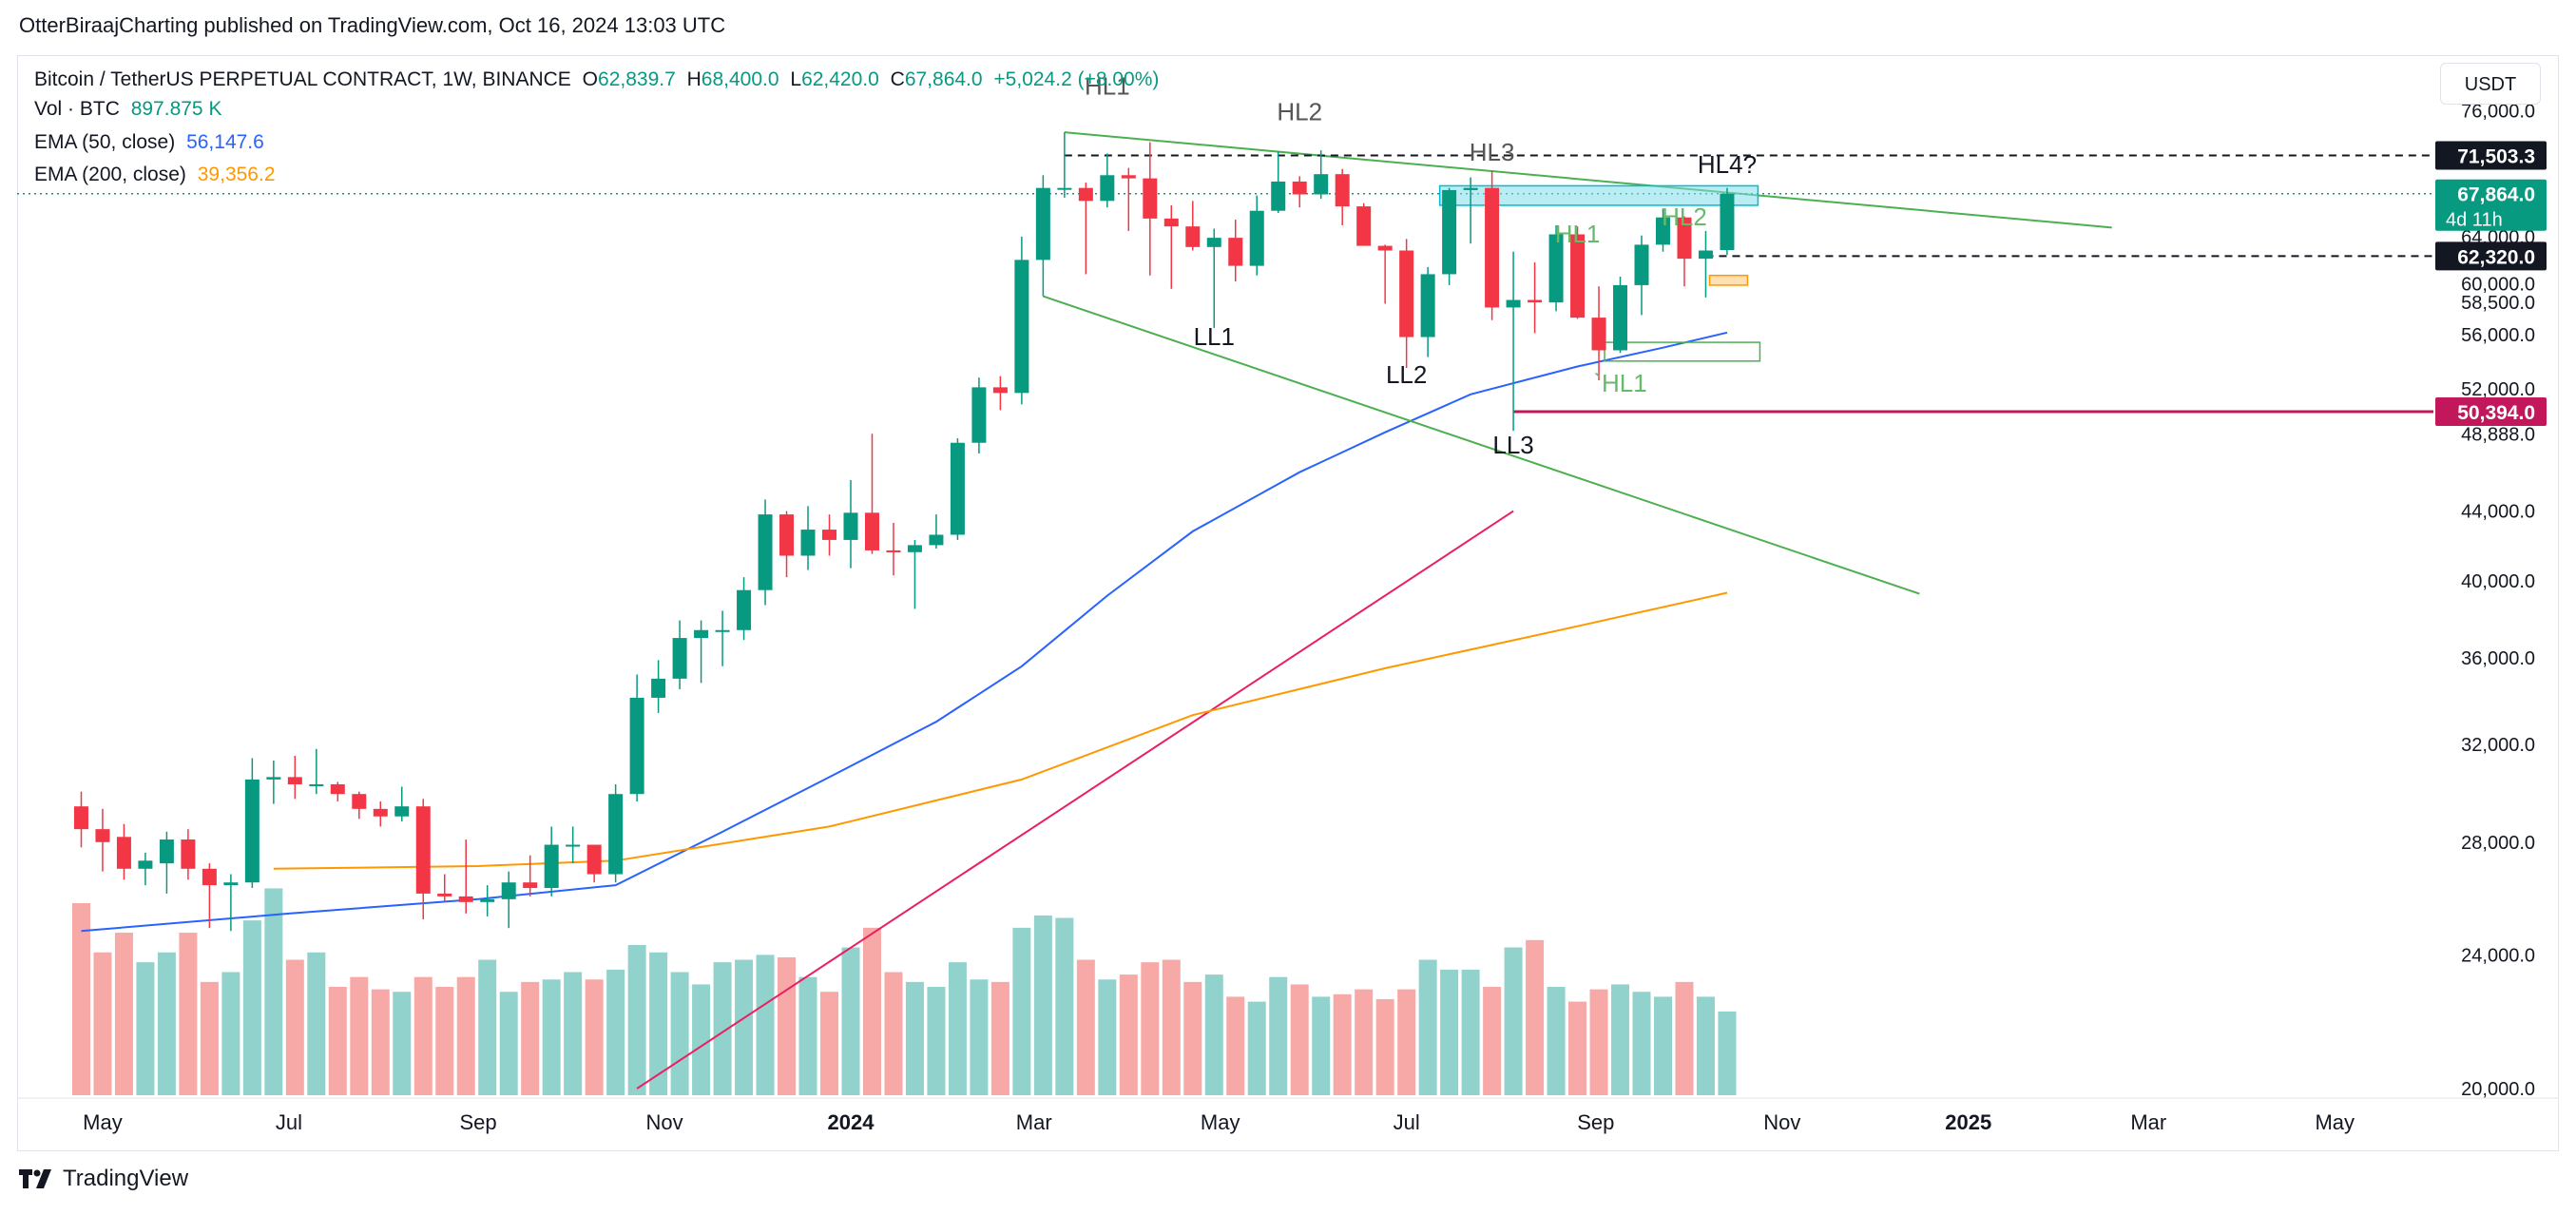  Describe the element at coordinates (158, 175) in the screenshot. I see `legend-ema200-row: EMA (200, close) 39,356.2` at that location.